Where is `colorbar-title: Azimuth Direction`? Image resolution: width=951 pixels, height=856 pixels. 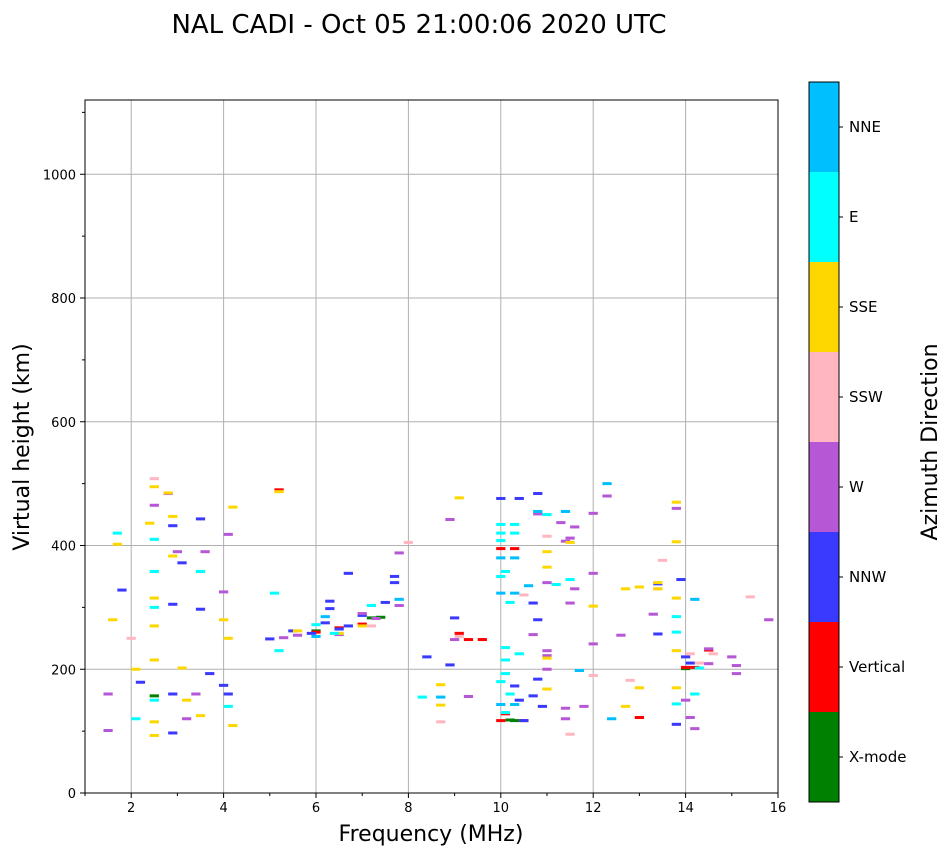 colorbar-title: Azimuth Direction is located at coordinates (930, 441).